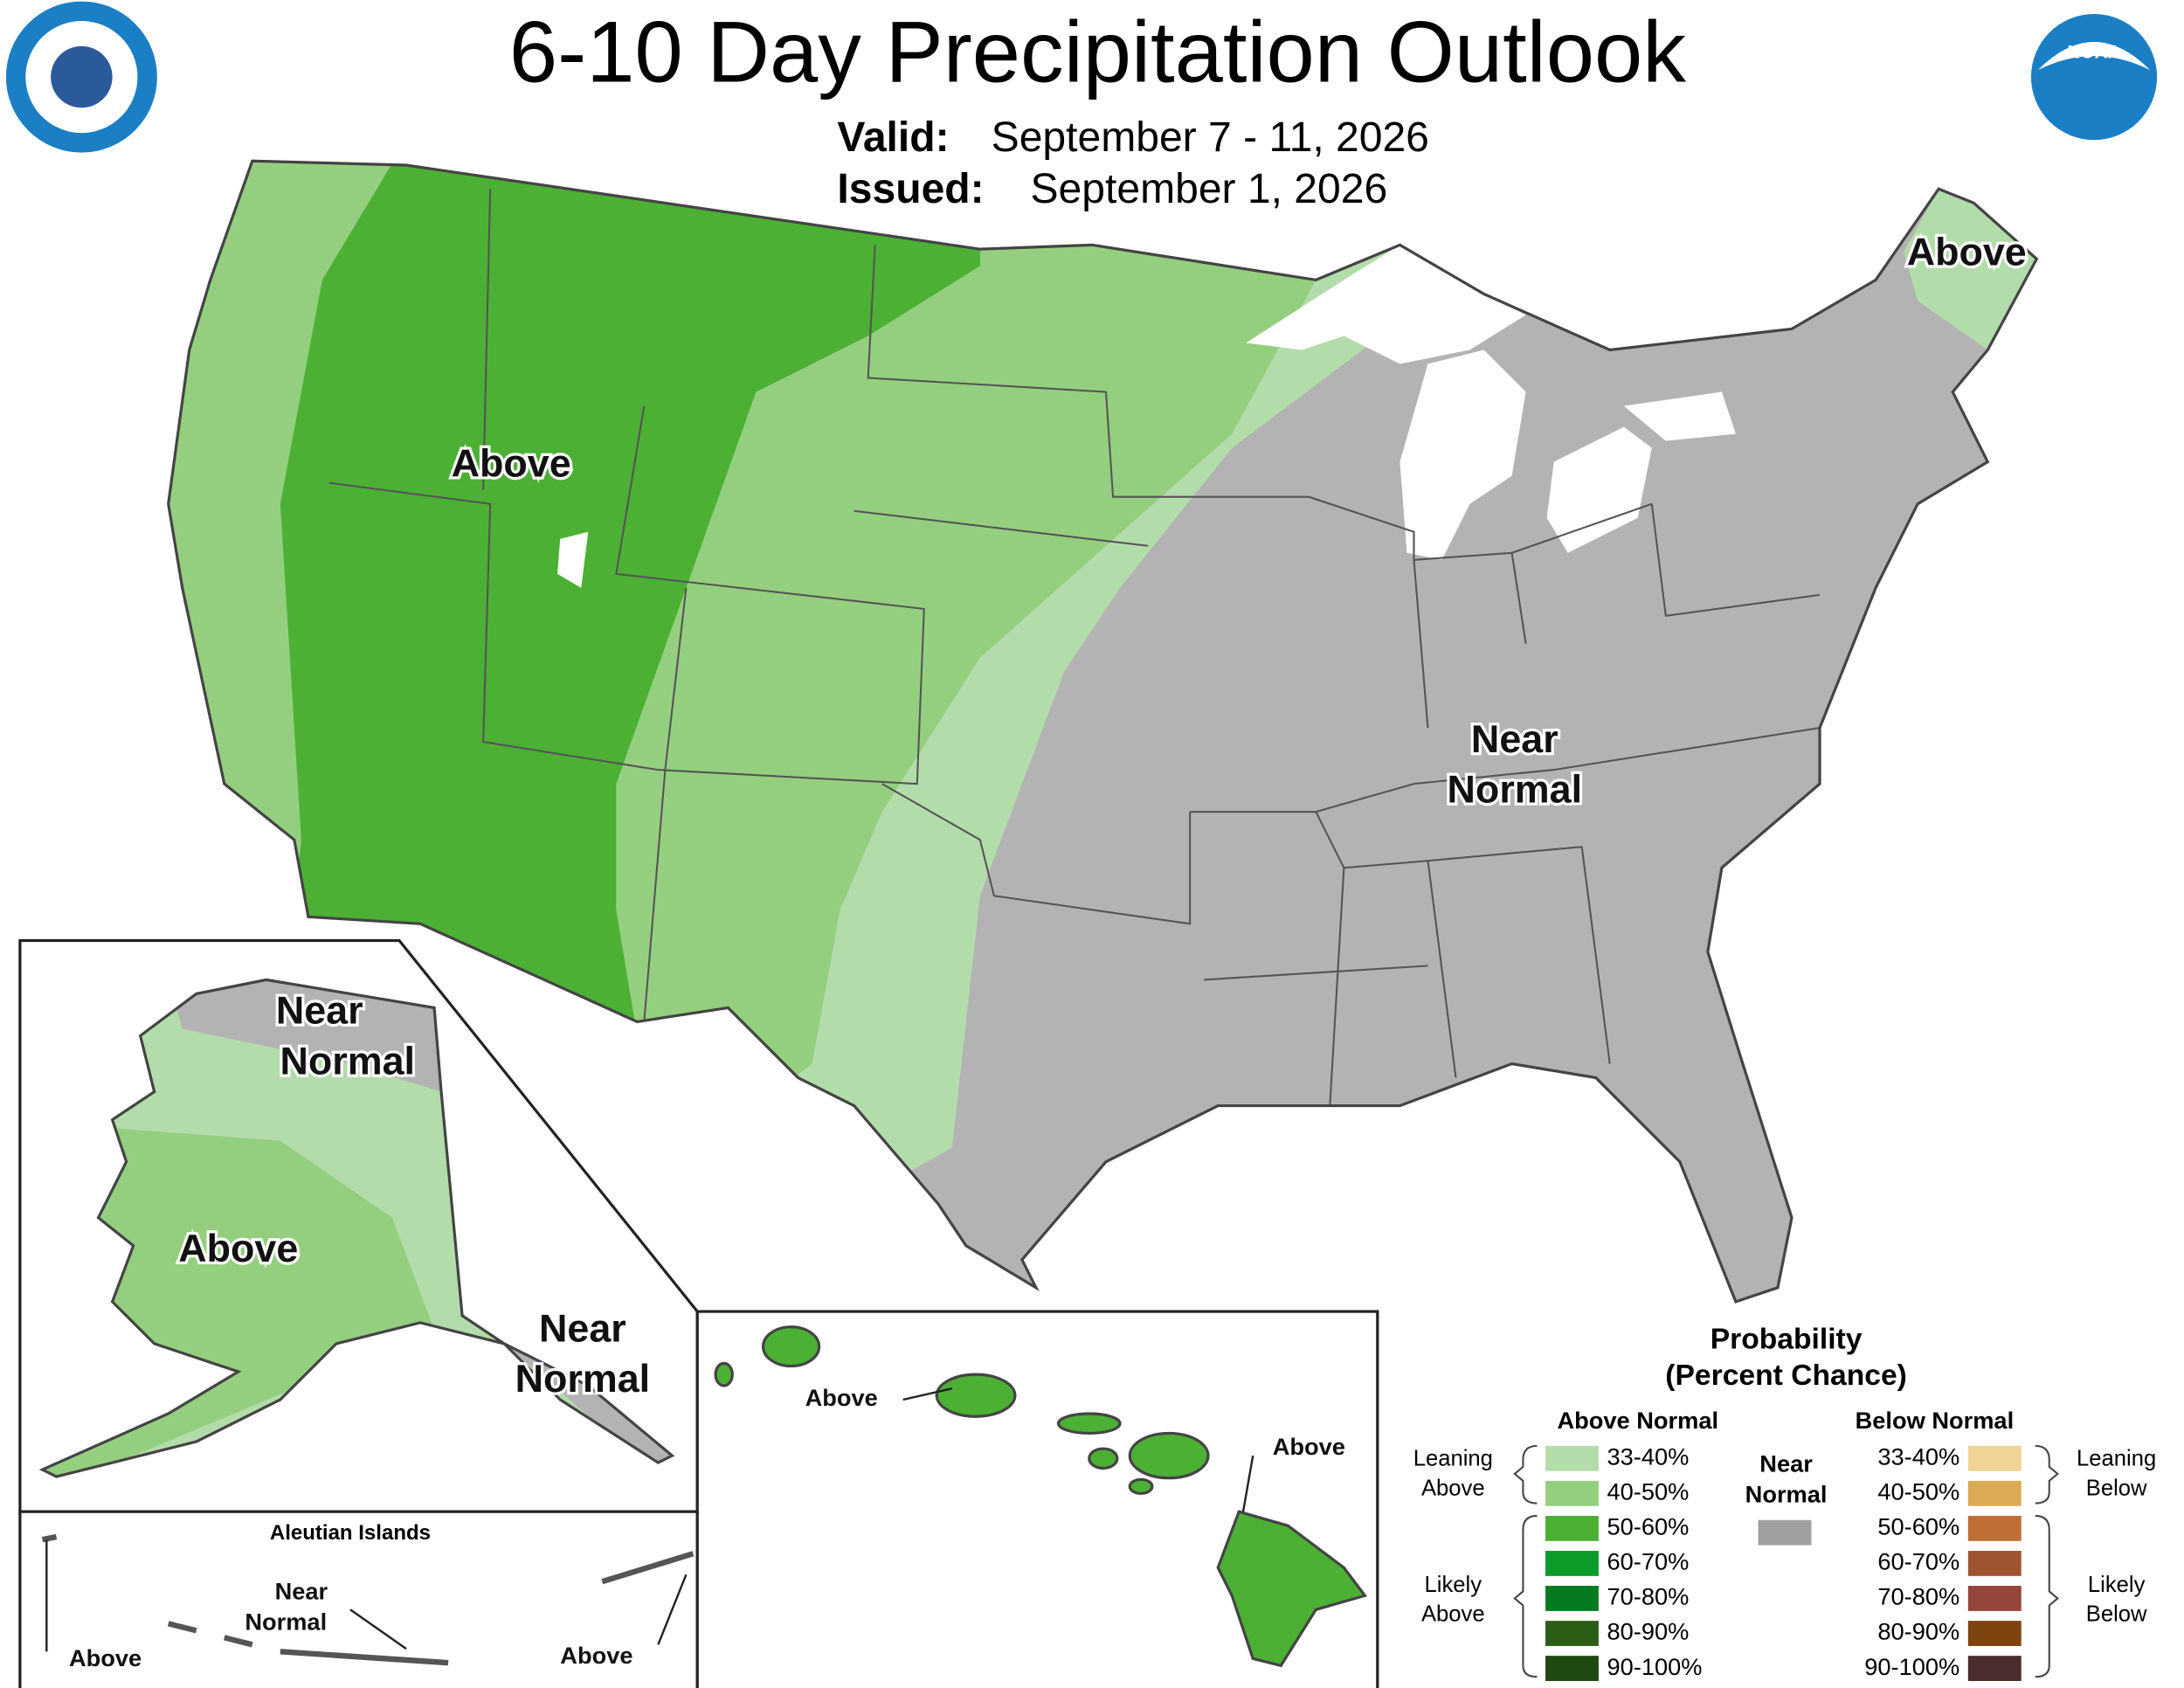 The image size is (2184, 1688). Describe the element at coordinates (1097, 52) in the screenshot. I see `title: 6-10 Day Precipitation Outlook` at that location.